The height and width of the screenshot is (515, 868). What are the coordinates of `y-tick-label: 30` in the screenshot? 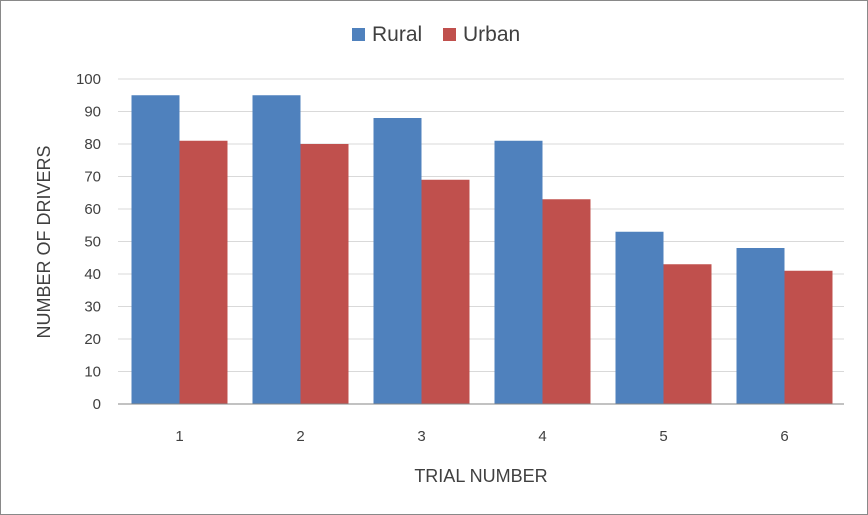 It's located at (92, 307).